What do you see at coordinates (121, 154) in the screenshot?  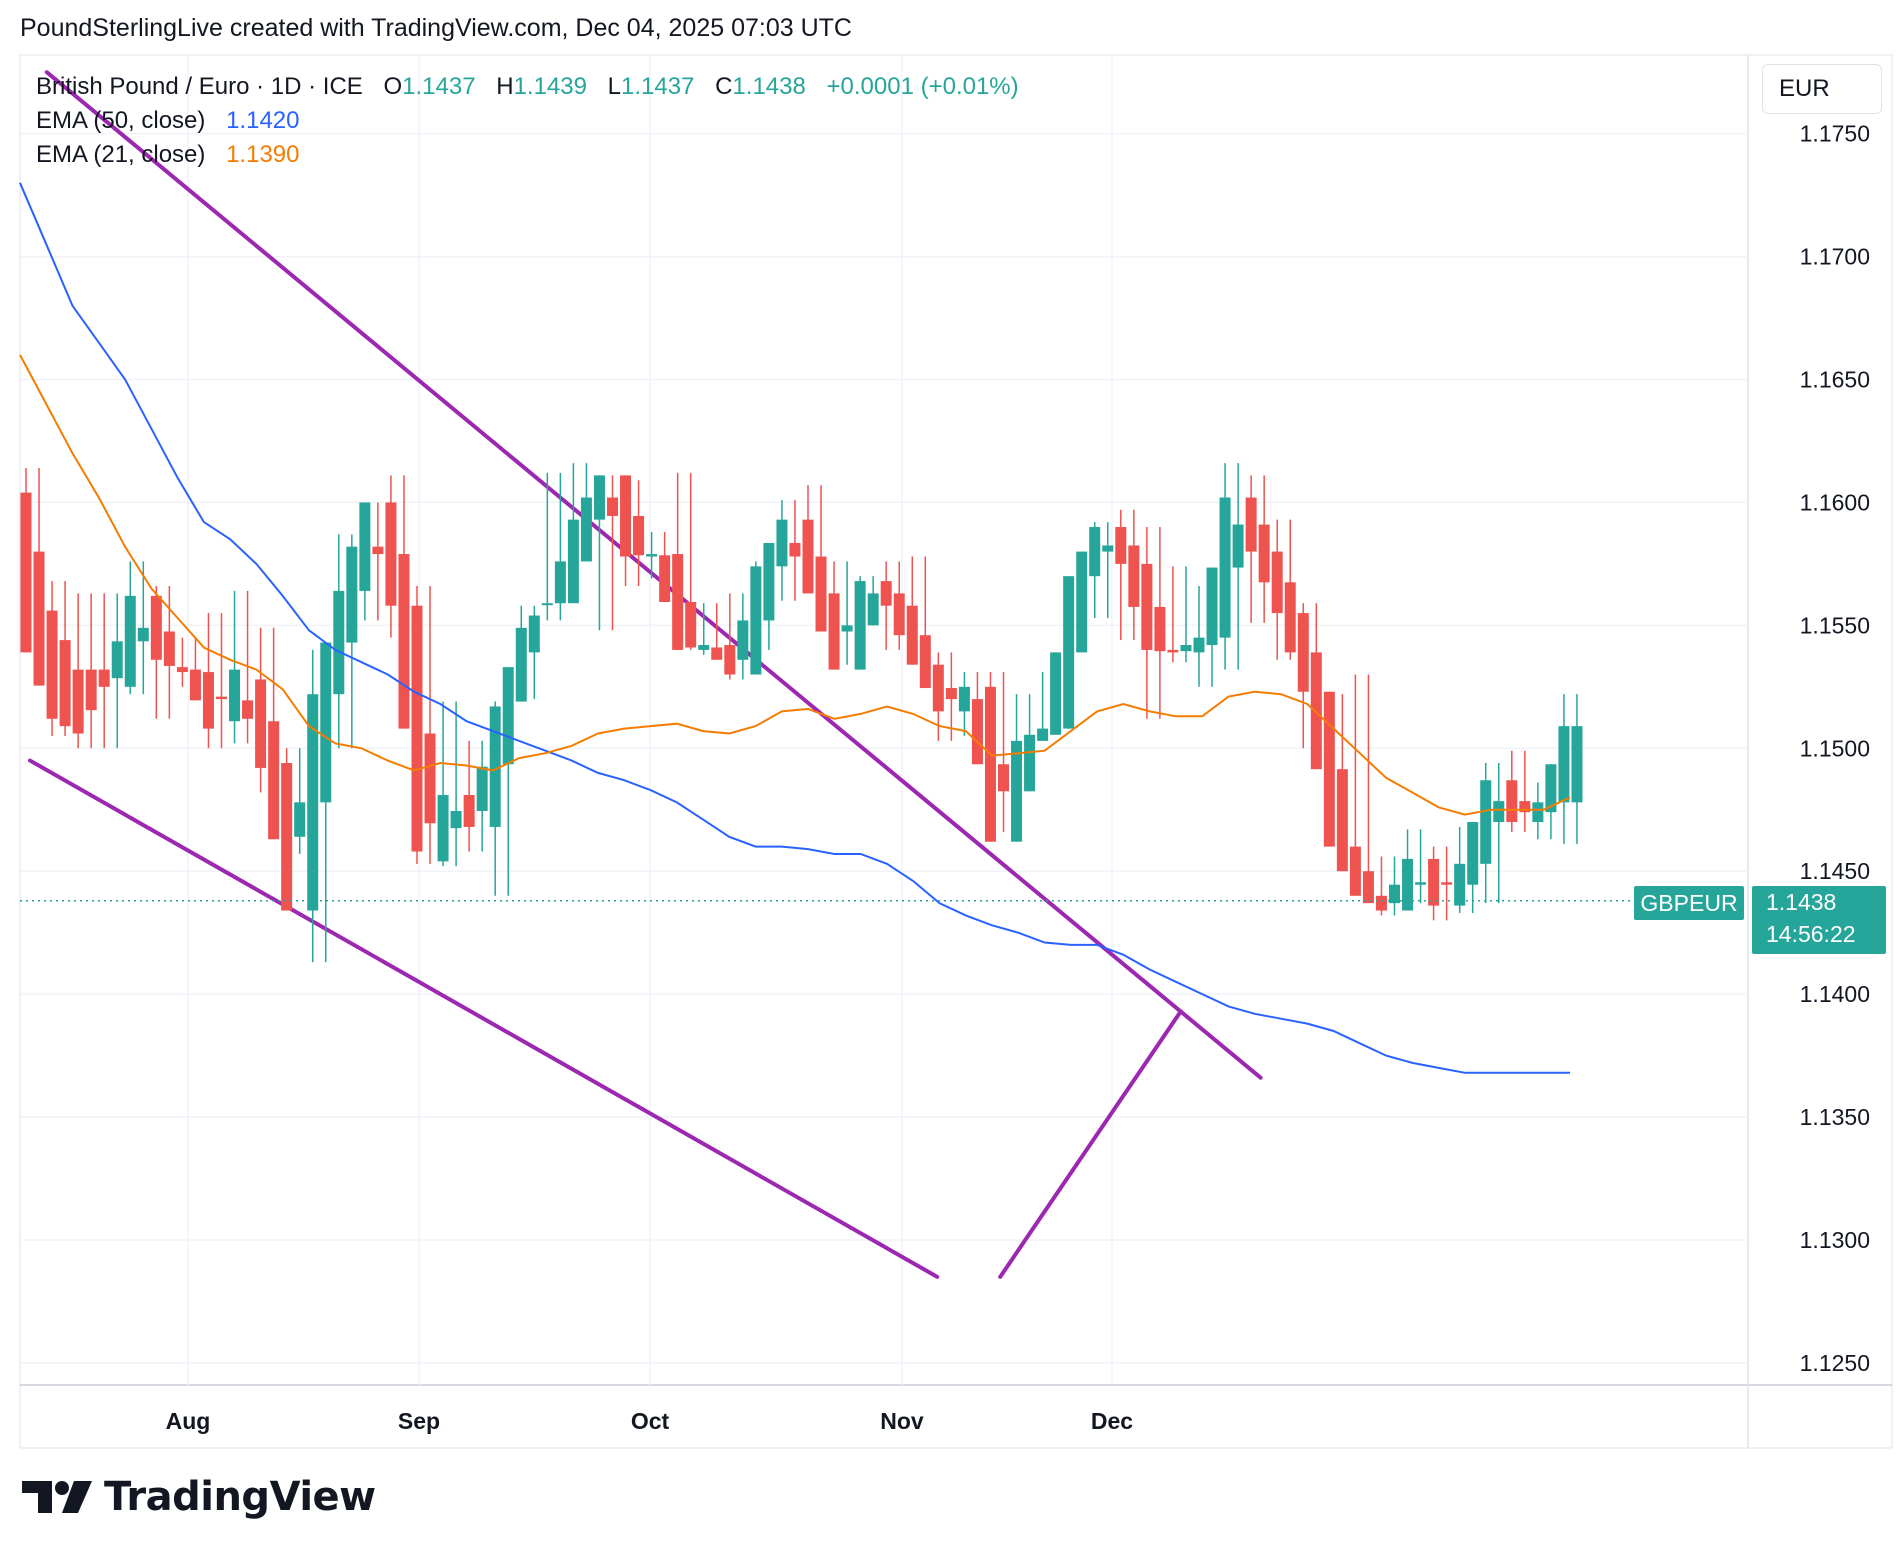 I see `legend-ema21-label: EMA (21, close)` at bounding box center [121, 154].